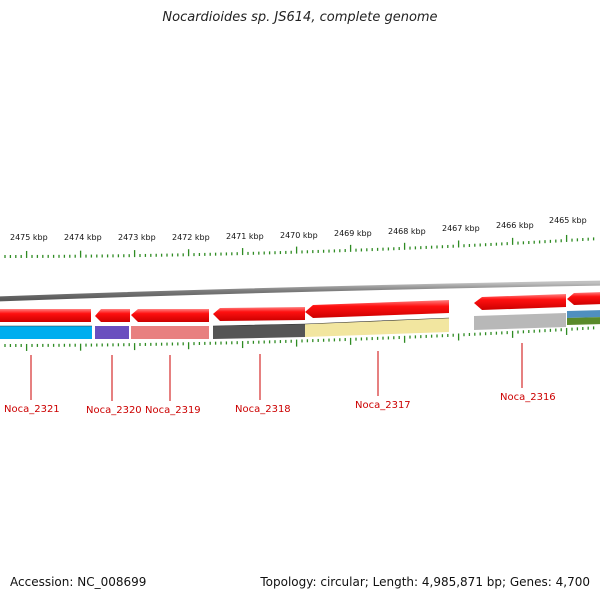  I want to click on gene-label: Noca_2320, so click(114, 410).